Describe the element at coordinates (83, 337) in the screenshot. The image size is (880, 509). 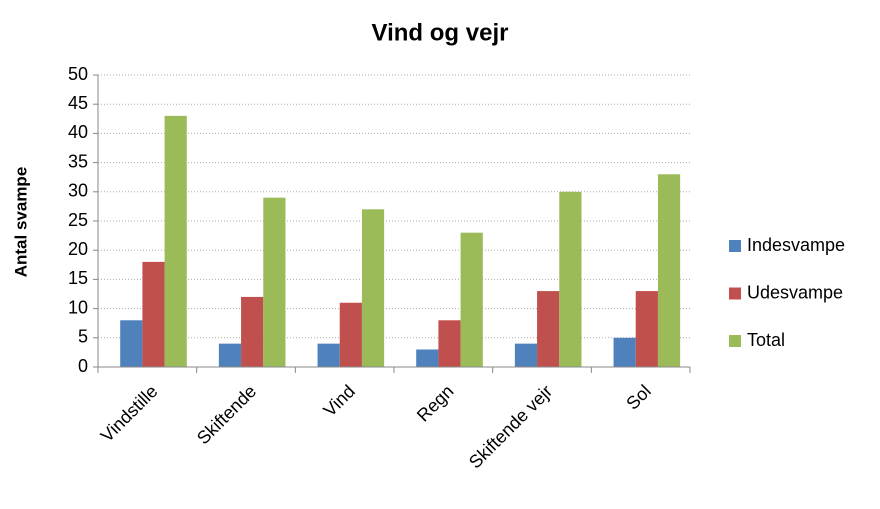
I see `y-tick-label: 5` at that location.